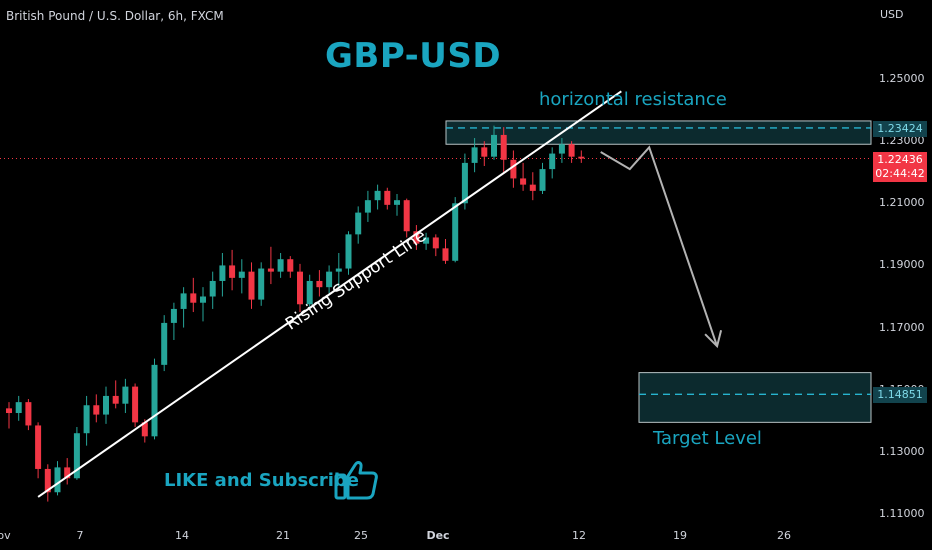 The image size is (932, 550). I want to click on price-unit: USD, so click(892, 14).